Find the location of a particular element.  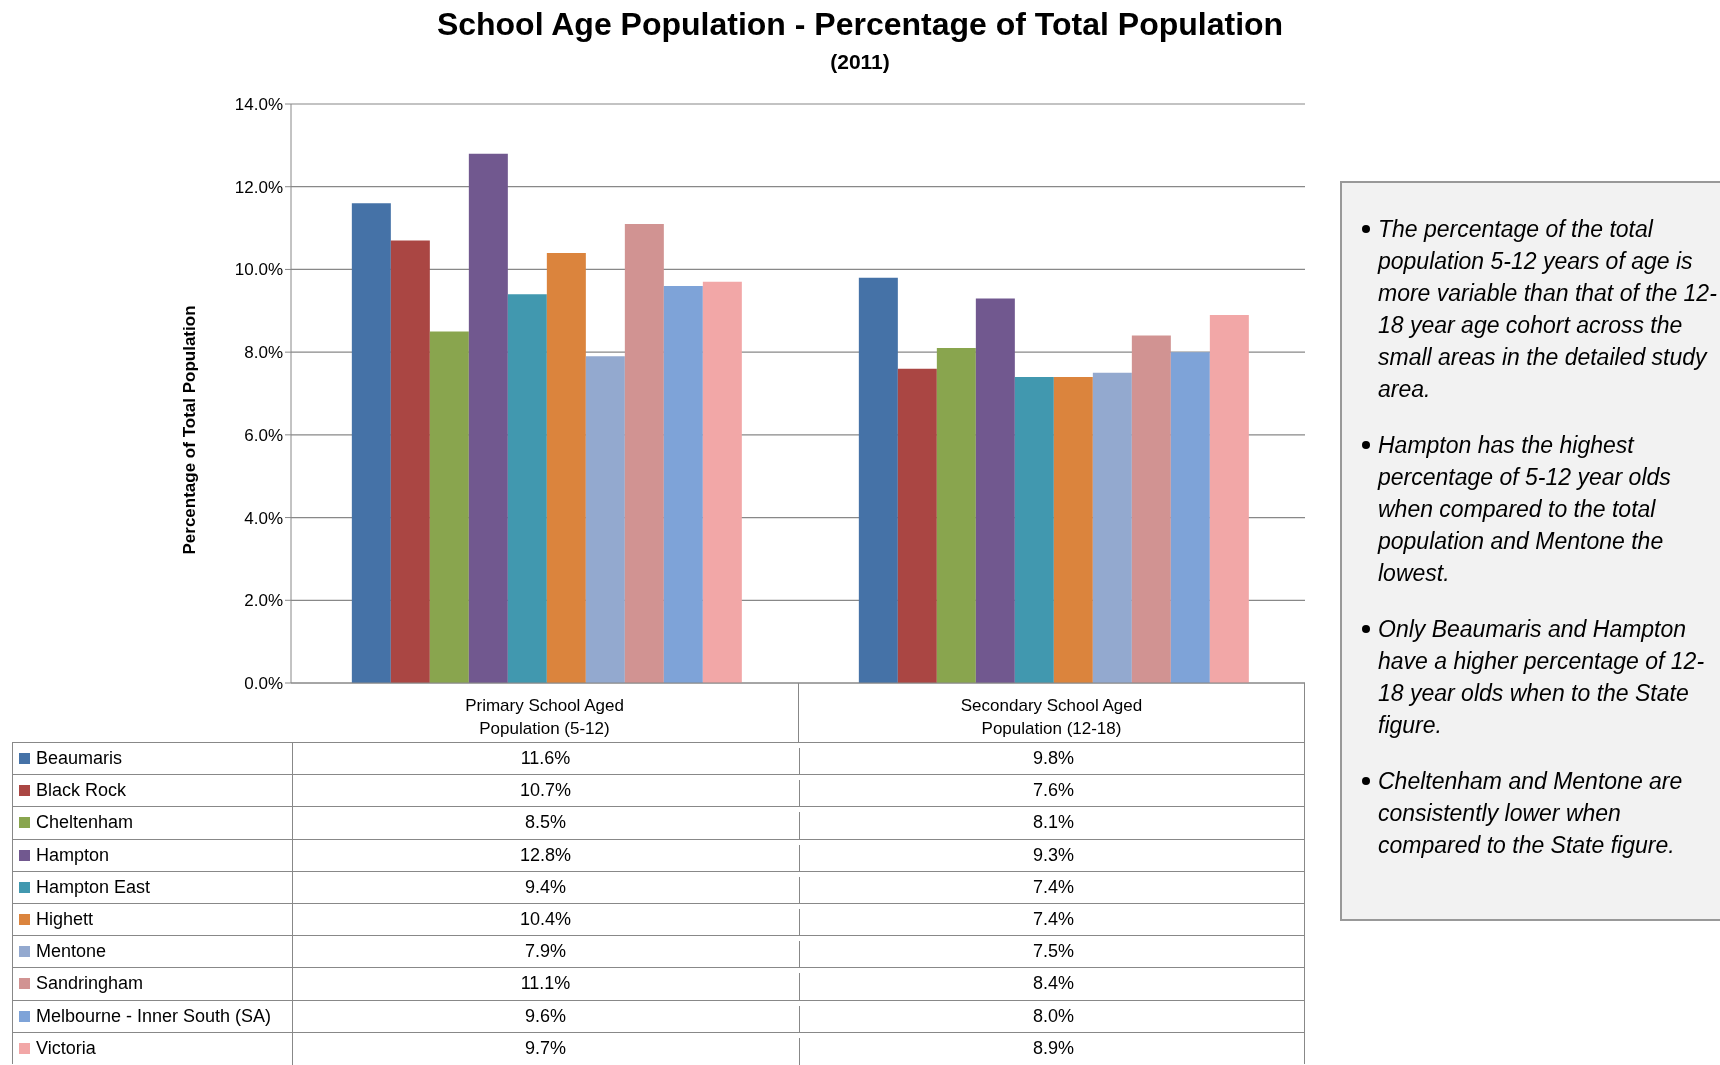

data-label: 11.1% is located at coordinates (545, 984).